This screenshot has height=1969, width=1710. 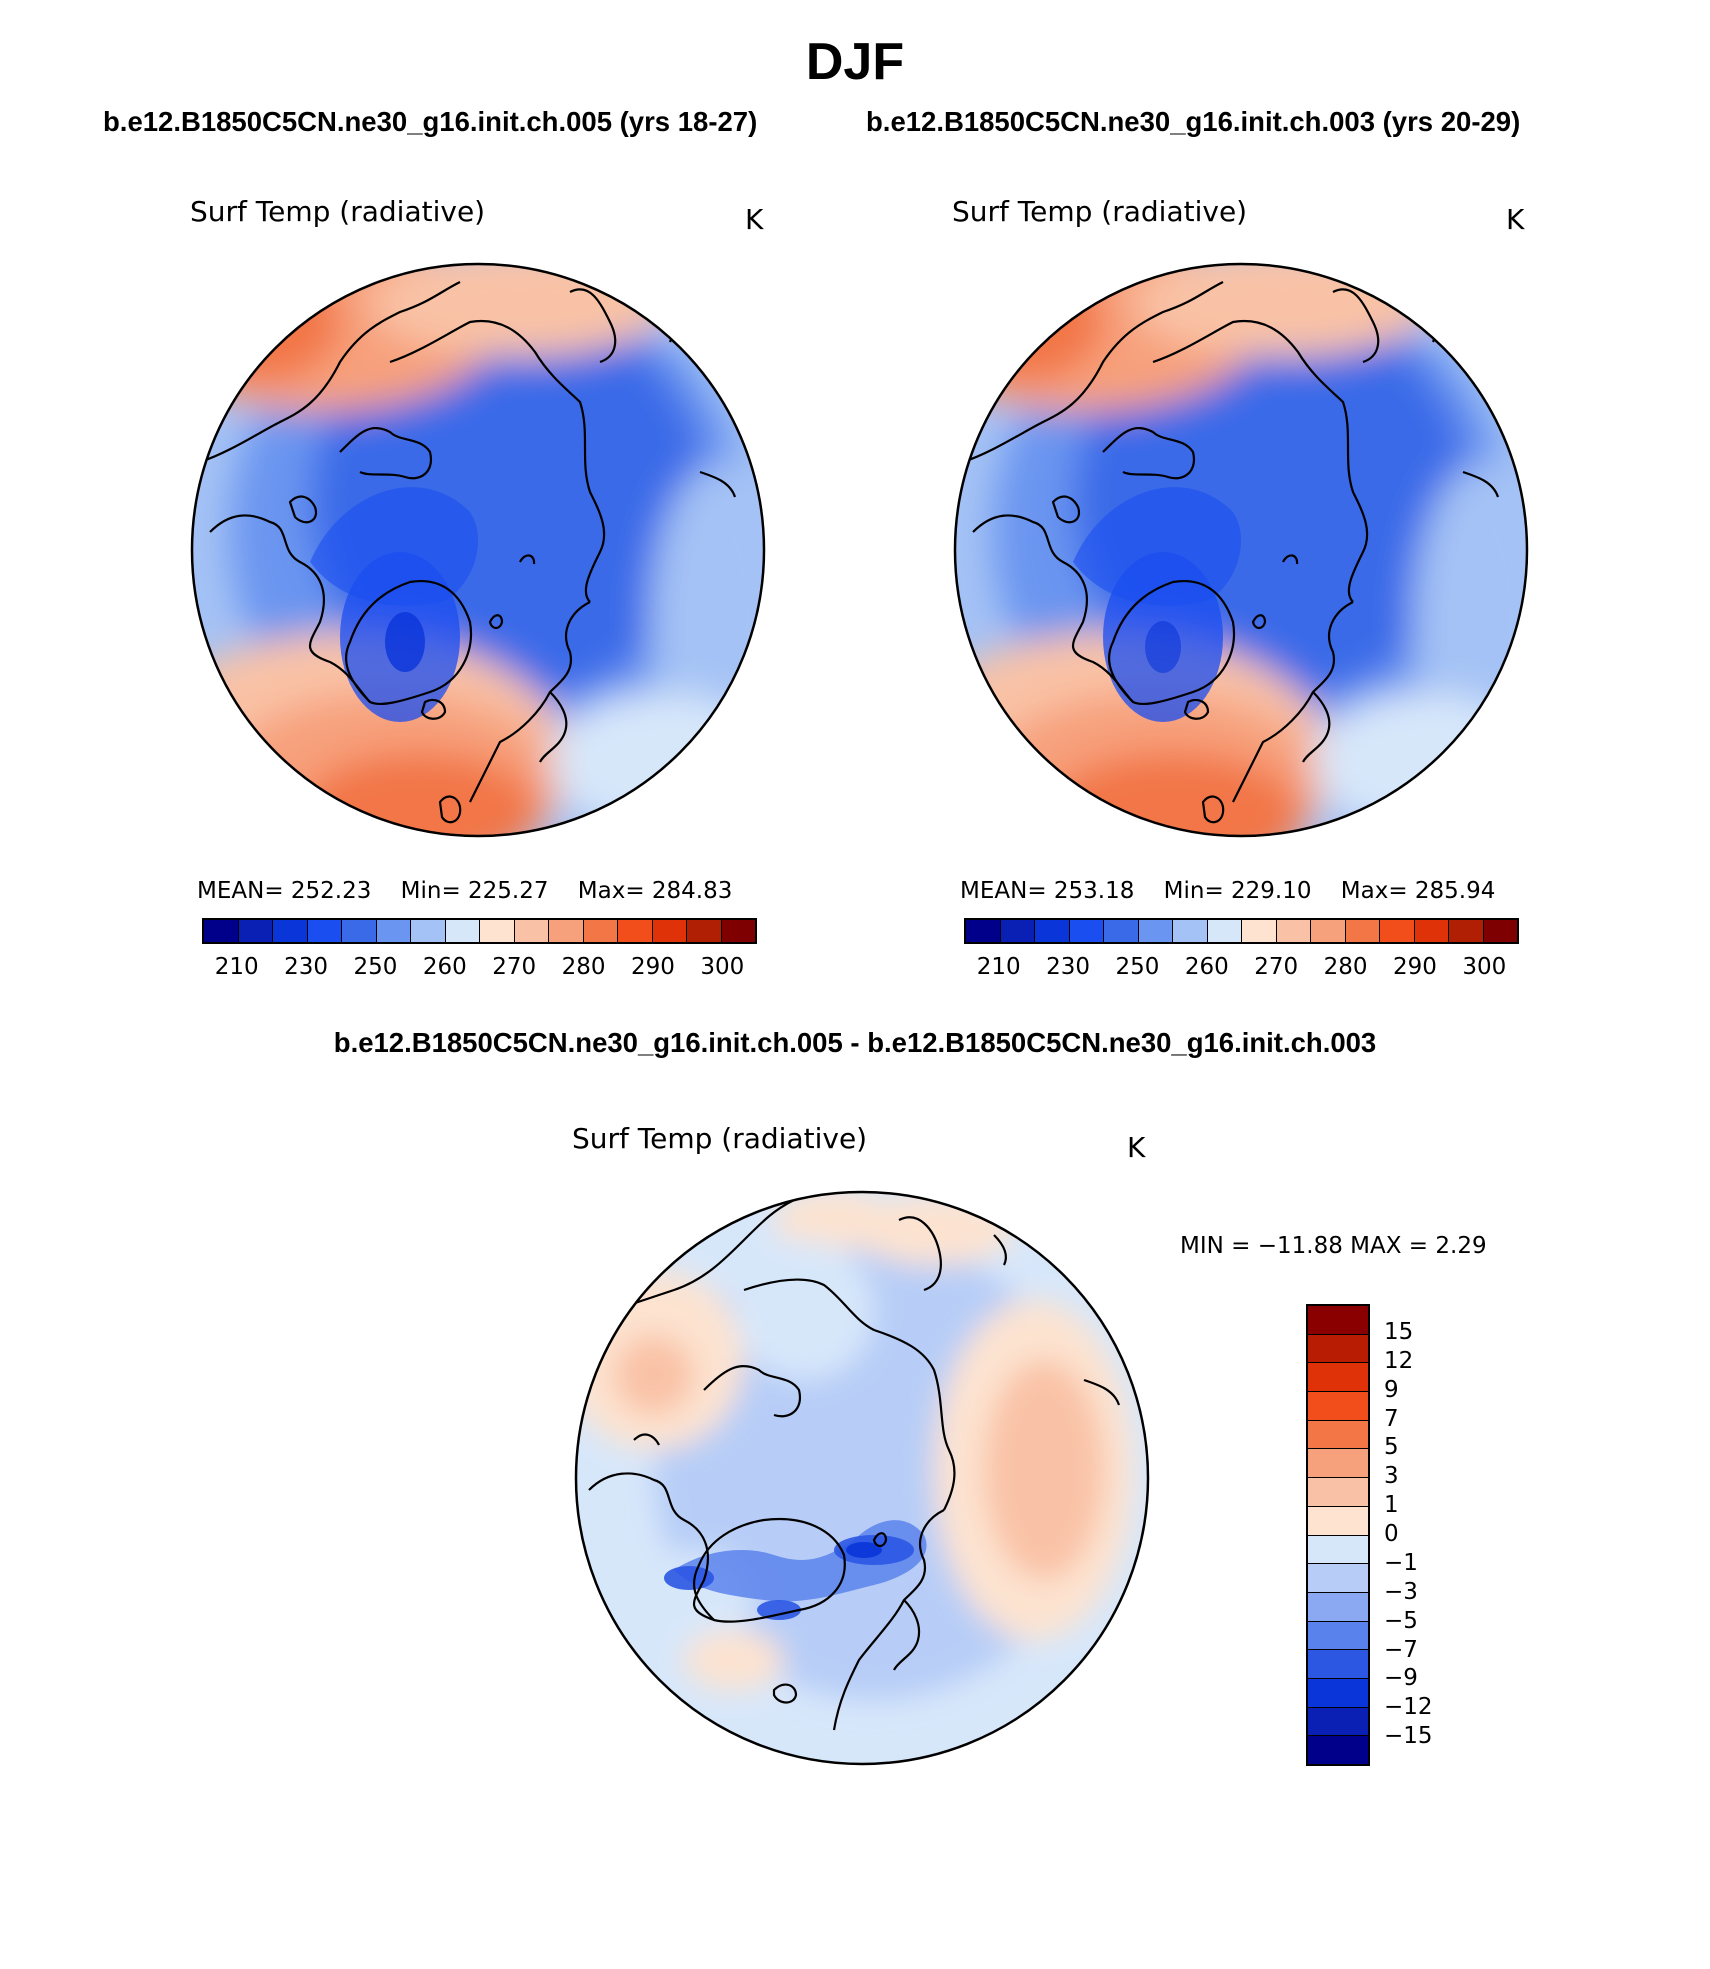 I want to click on panel1-stats: MEAN= 252.23 Min= 225.27 Max= 284.83, so click(x=464, y=891).